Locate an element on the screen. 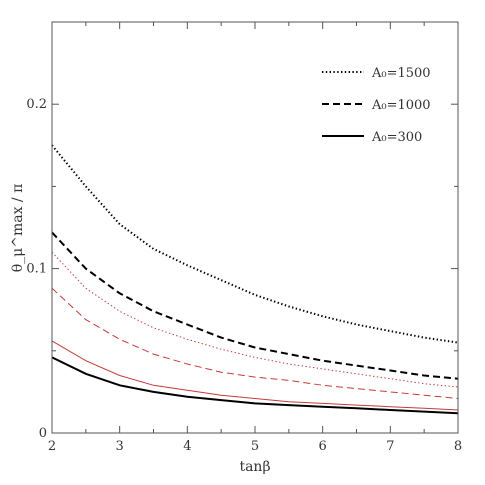 The height and width of the screenshot is (485, 485). x-tick-label: 3 is located at coordinates (120, 446).